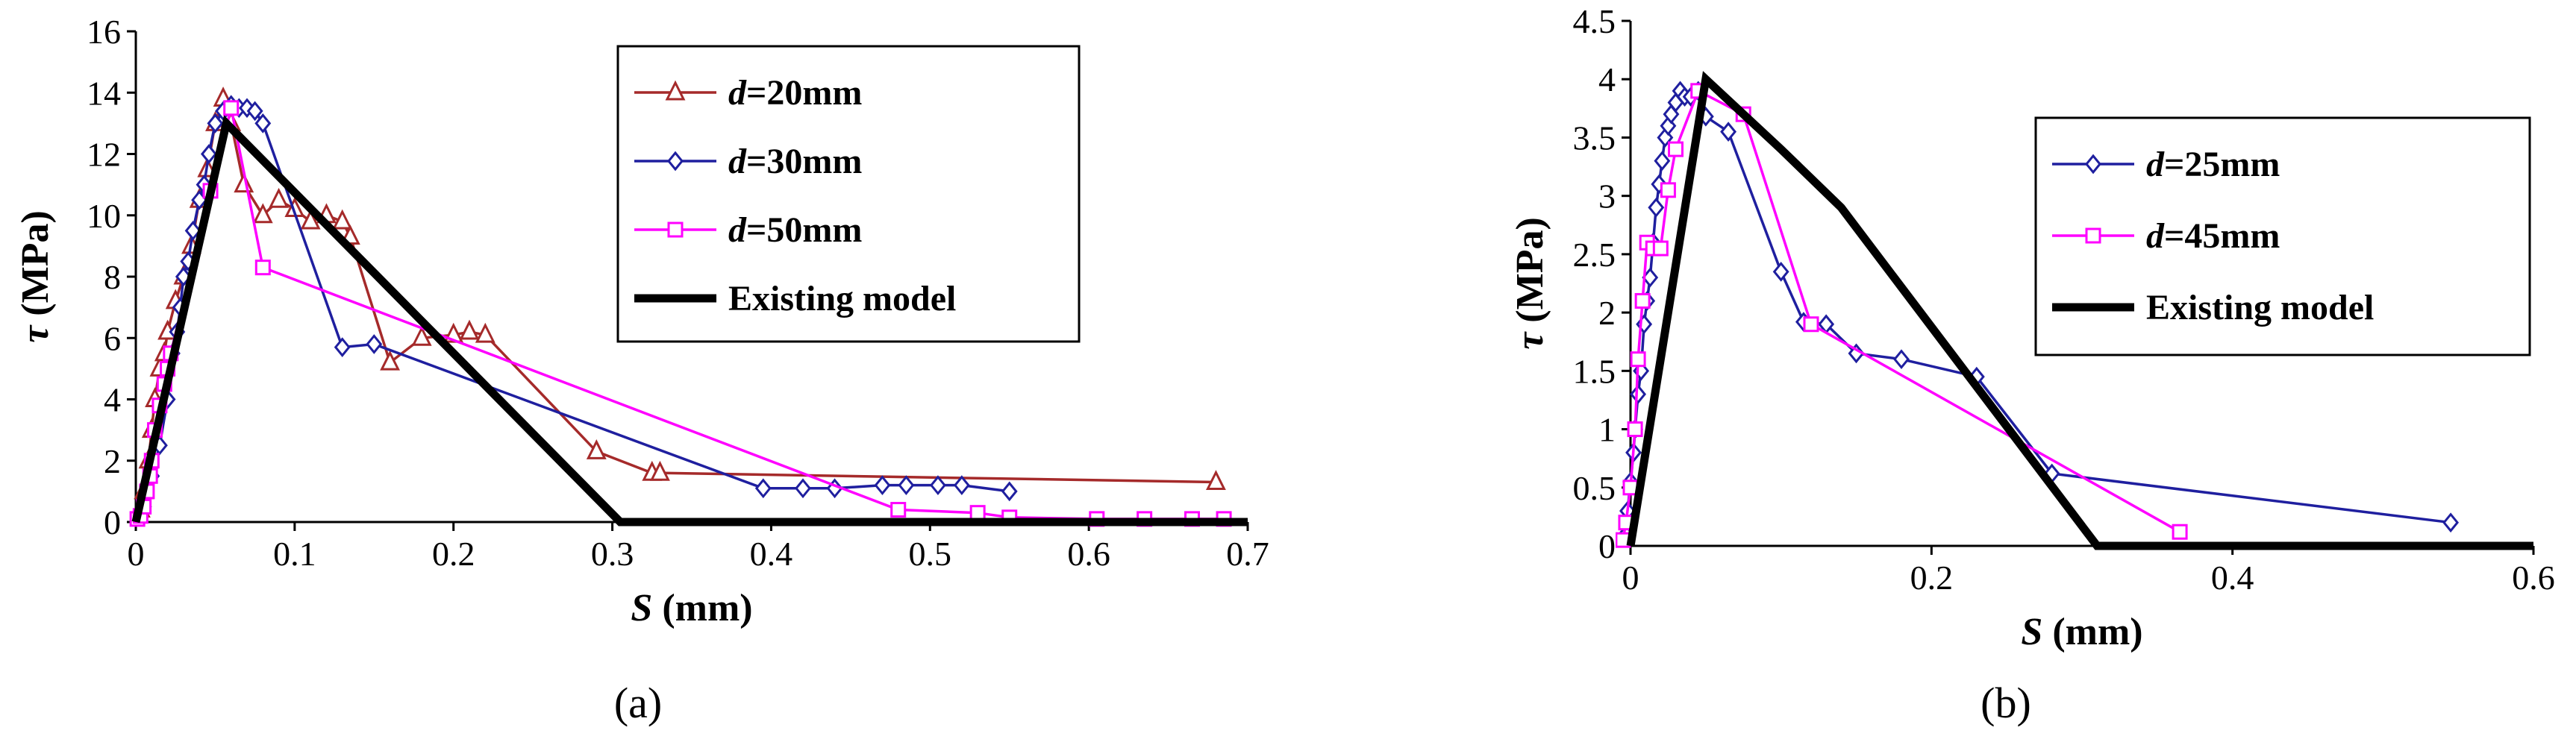  Describe the element at coordinates (1088, 554) in the screenshot. I see `x-tick-label: 0.6` at that location.